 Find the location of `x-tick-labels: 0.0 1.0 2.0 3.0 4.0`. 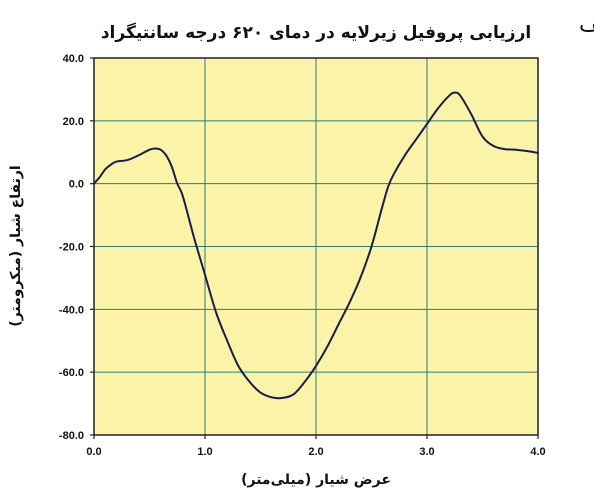

x-tick-labels: 0.0 1.0 2.0 3.0 4.0 is located at coordinates (315, 452).